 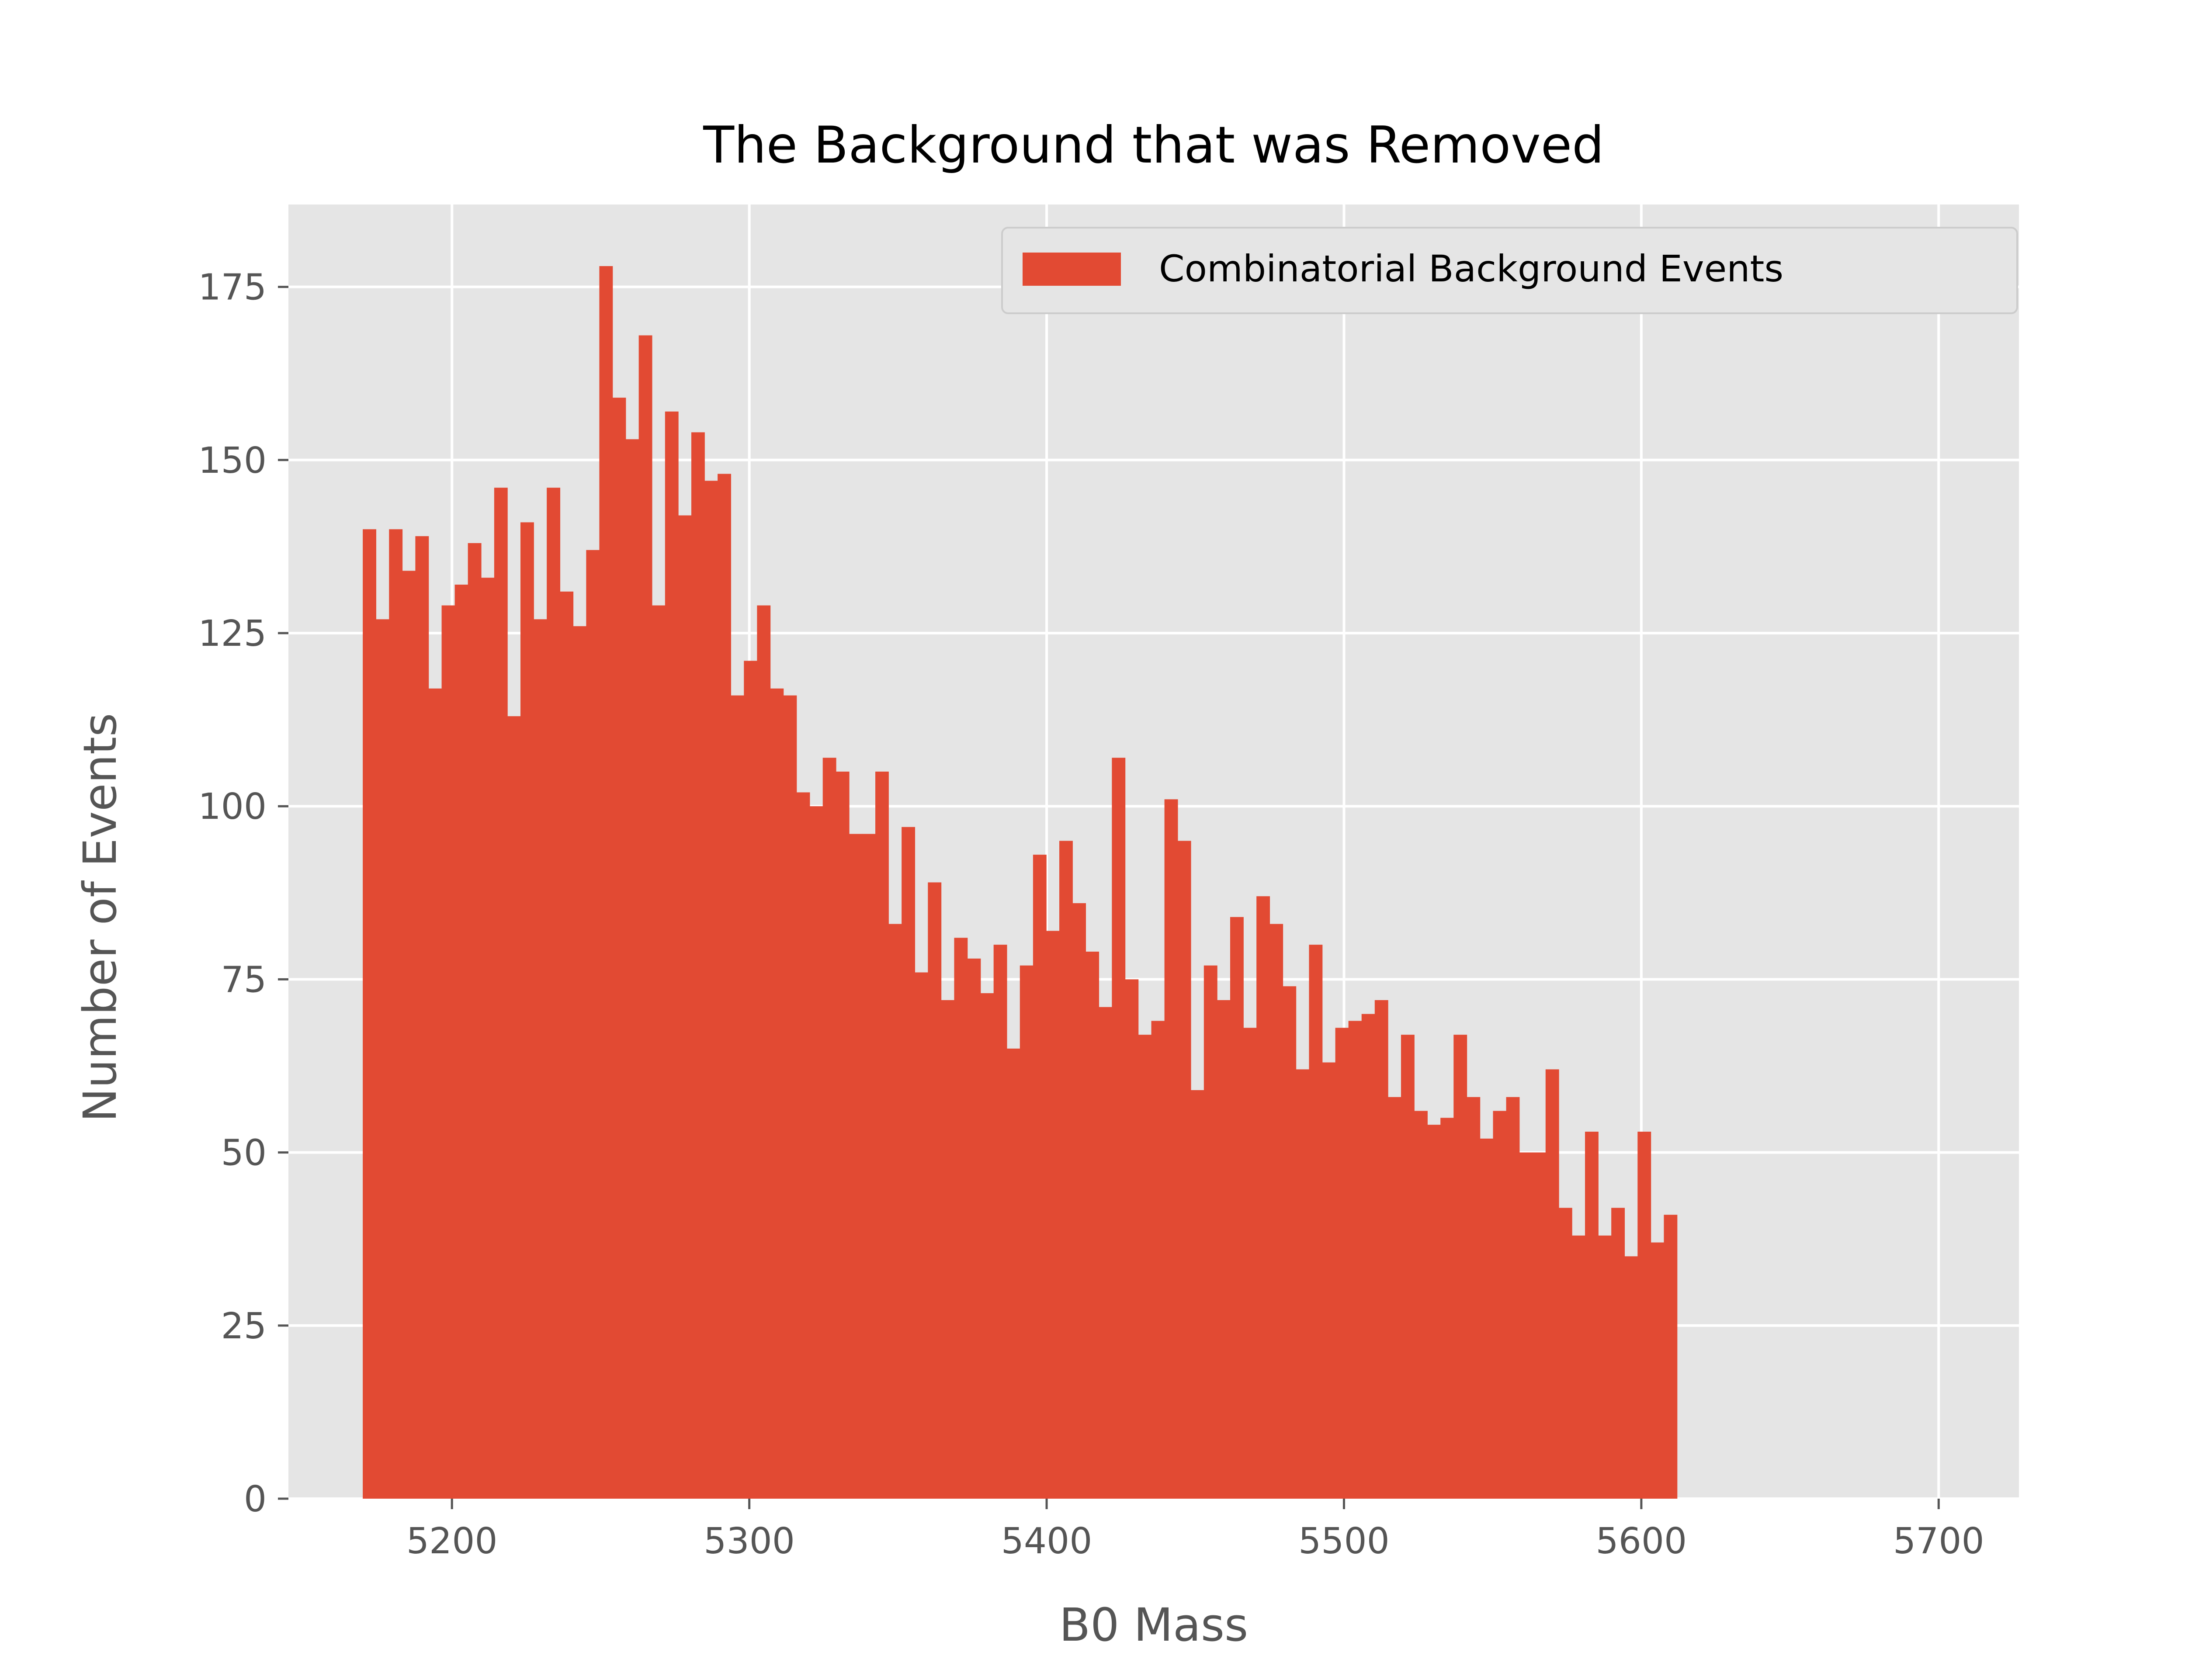 What do you see at coordinates (244, 1153) in the screenshot?
I see `y-tick-label: 50` at bounding box center [244, 1153].